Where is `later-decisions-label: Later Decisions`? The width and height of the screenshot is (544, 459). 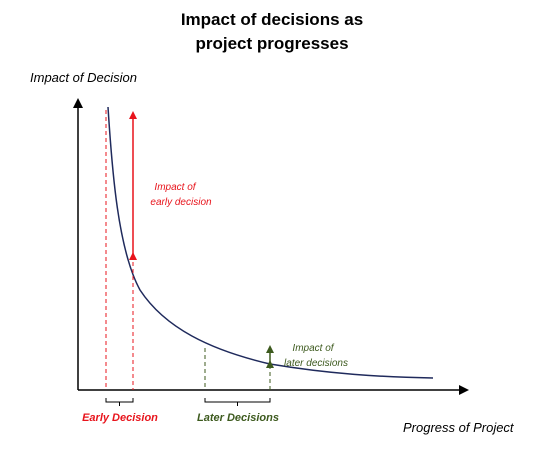 later-decisions-label: Later Decisions is located at coordinates (238, 418).